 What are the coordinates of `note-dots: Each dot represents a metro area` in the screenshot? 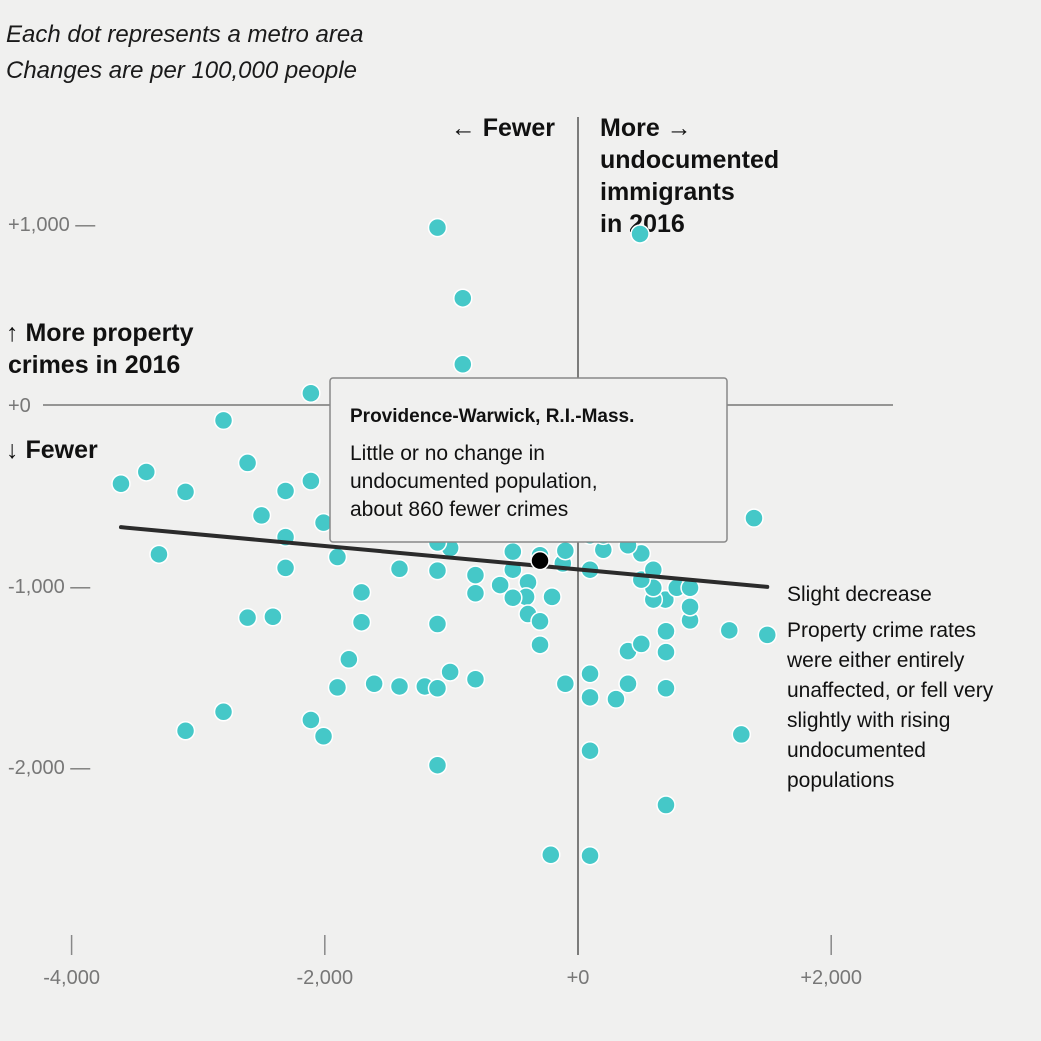 It's located at (185, 34).